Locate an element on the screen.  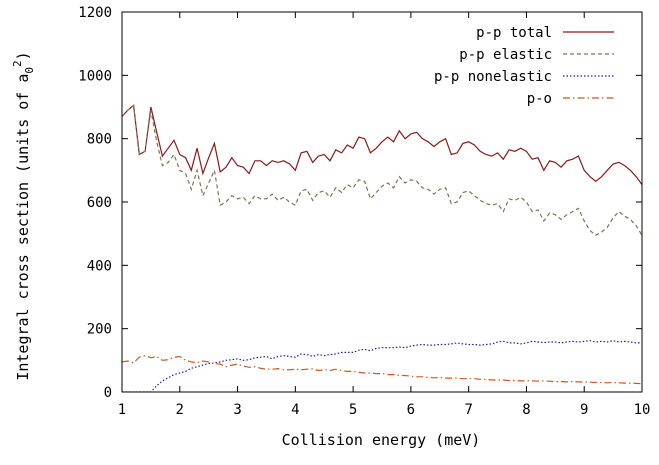
y-axis-title-main: Integral cross section (units of a is located at coordinates (23, 227).